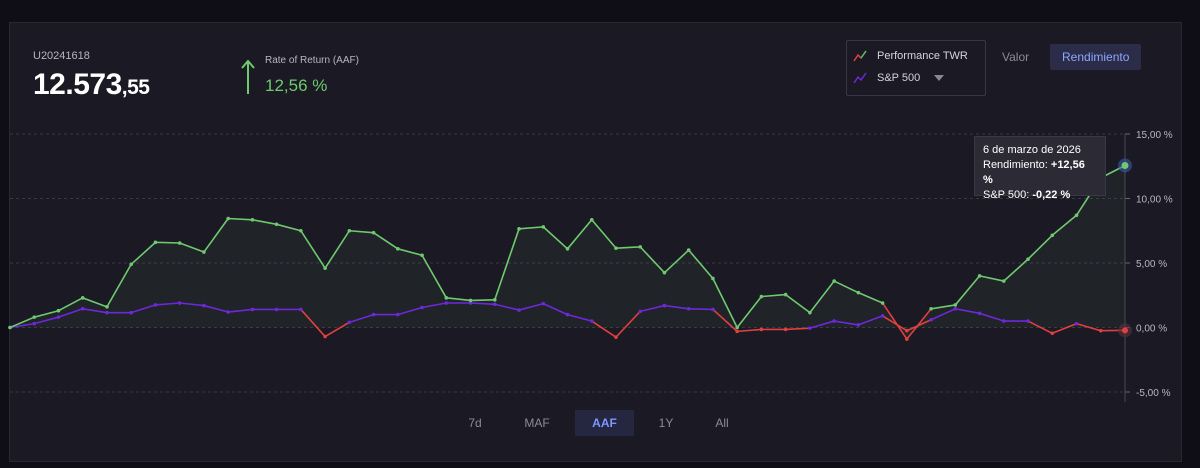  What do you see at coordinates (475, 423) in the screenshot?
I see `tab-7d: 7d` at bounding box center [475, 423].